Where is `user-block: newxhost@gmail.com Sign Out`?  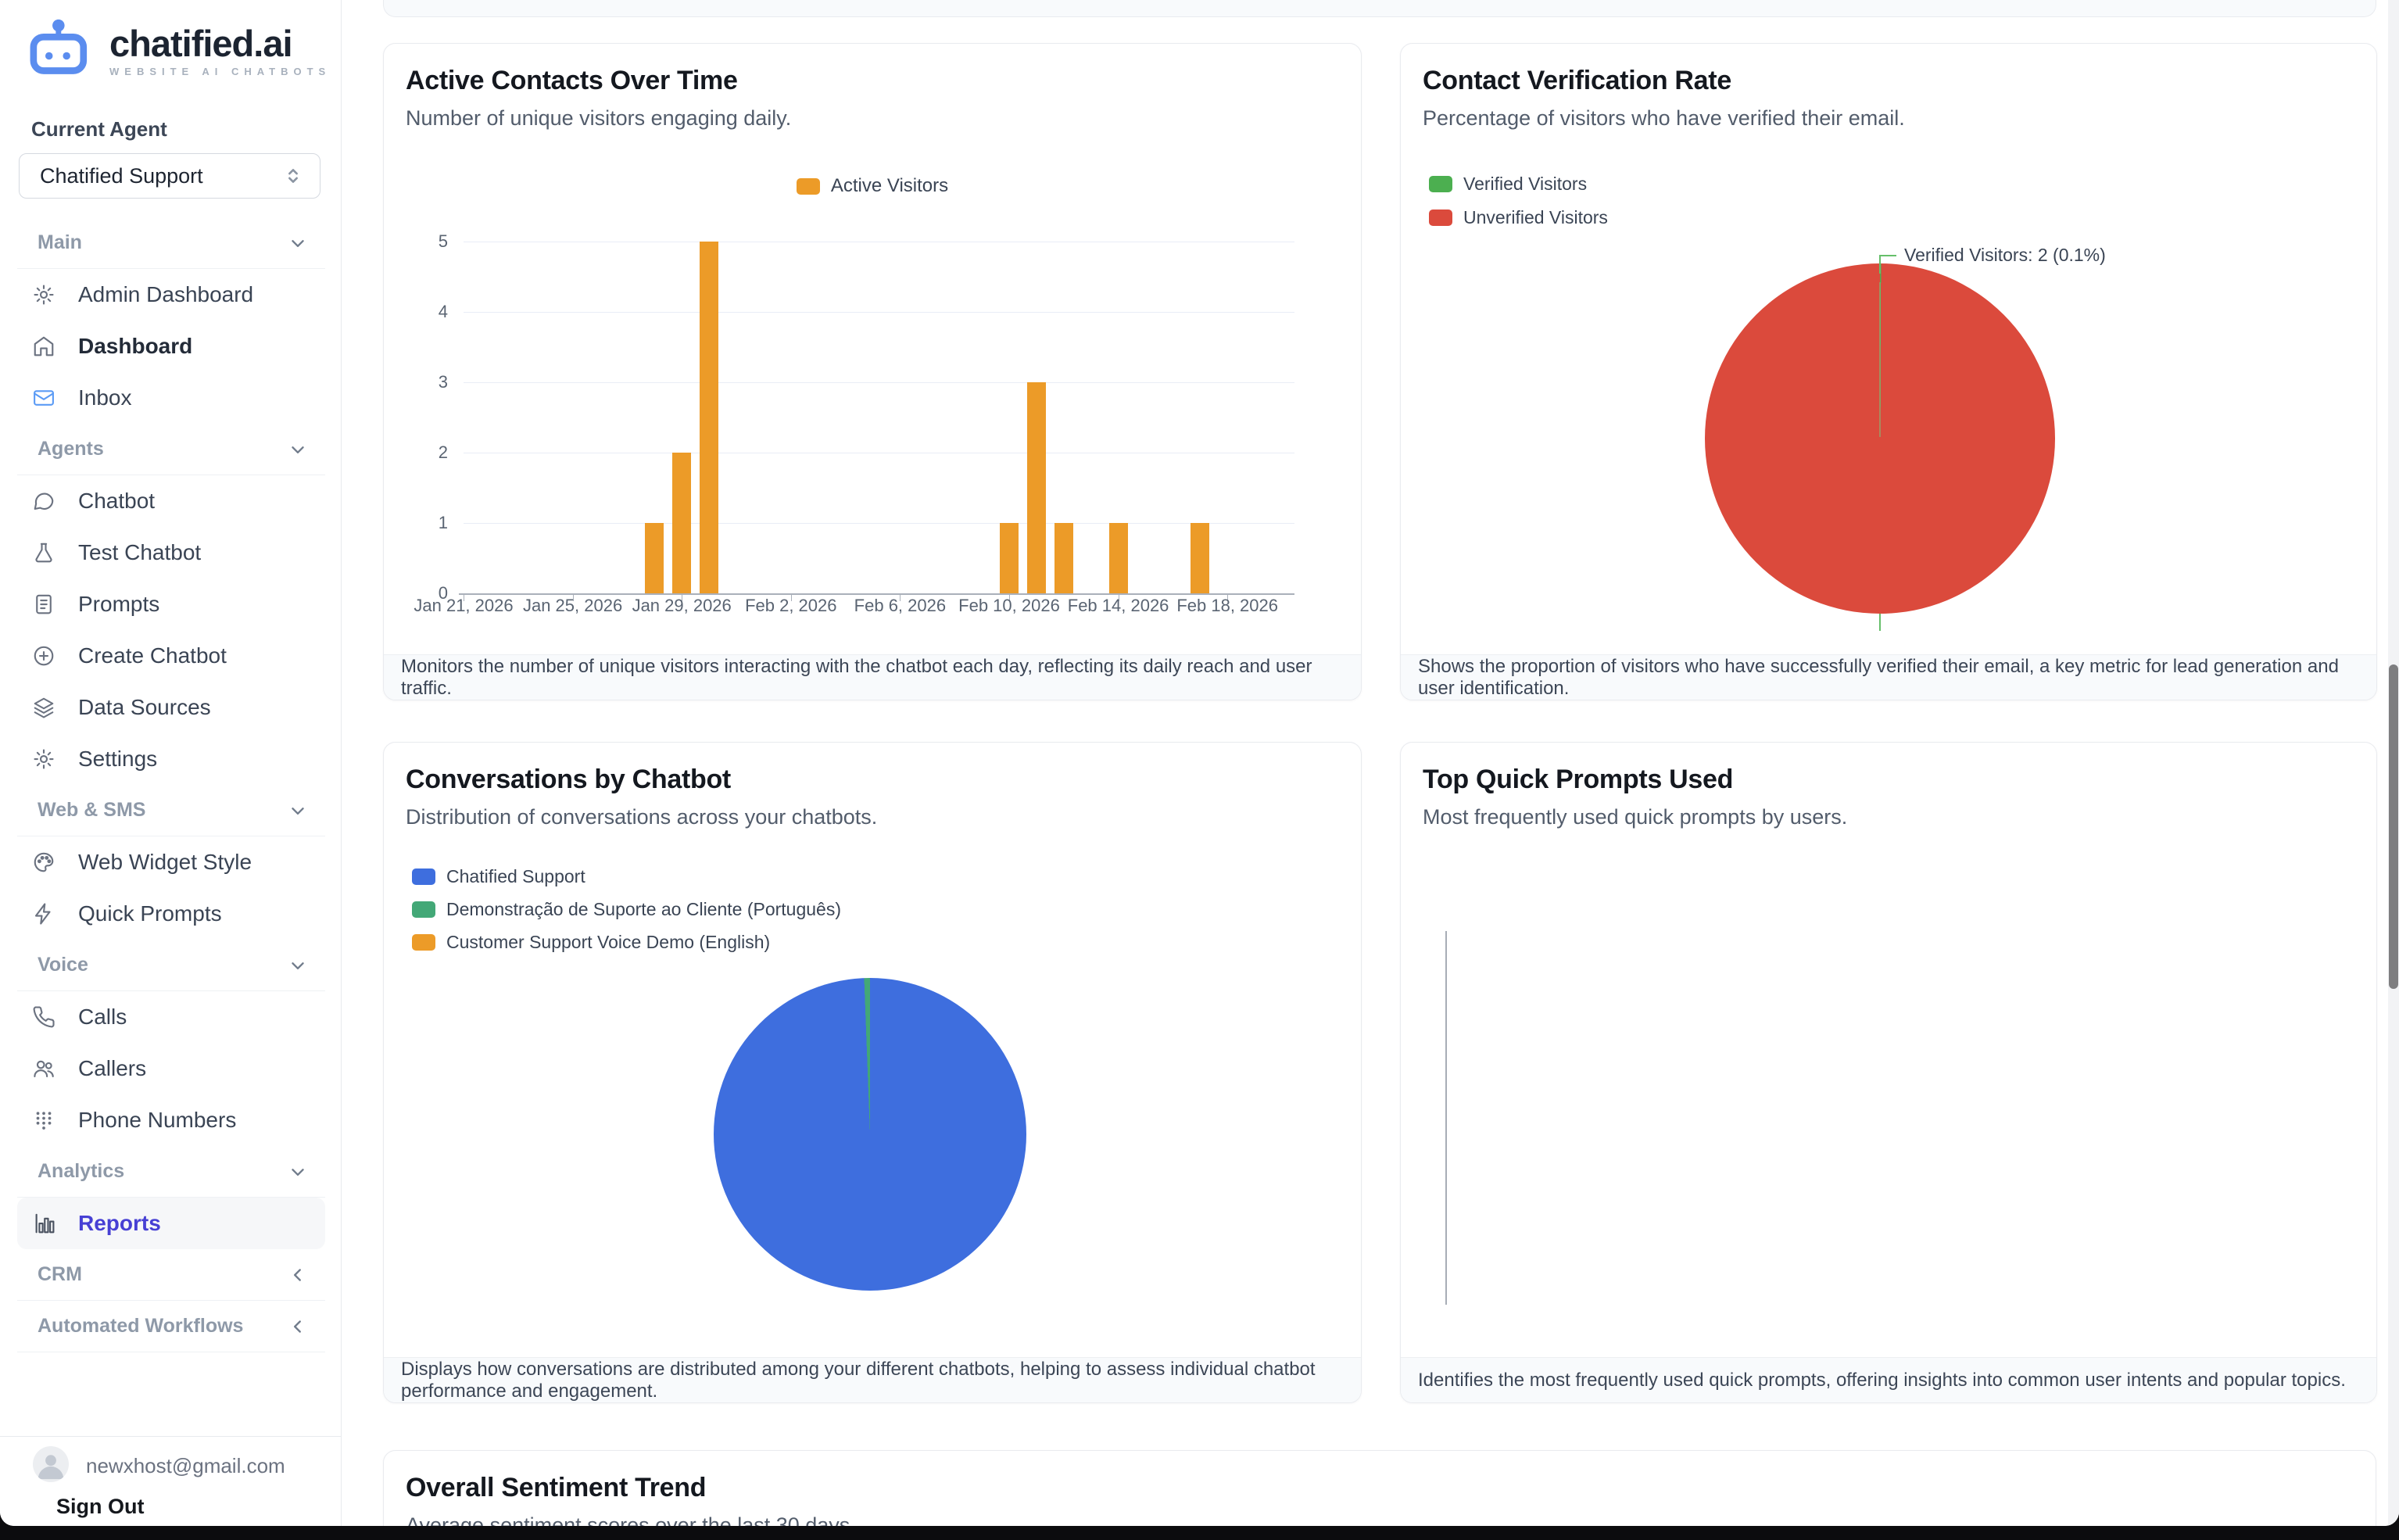
user-block: newxhost@gmail.com Sign Out is located at coordinates (170, 1481).